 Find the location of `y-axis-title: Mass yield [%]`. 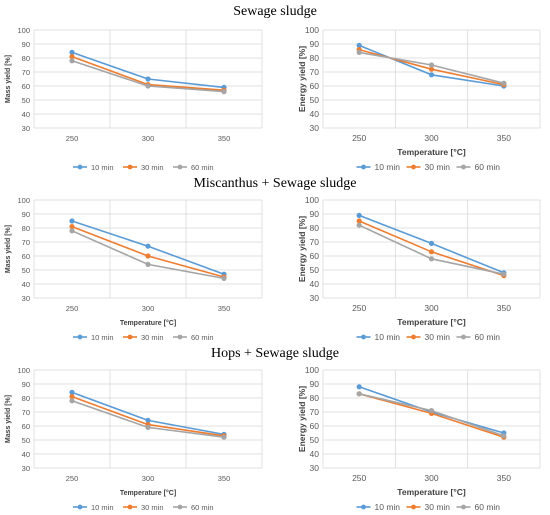

y-axis-title: Mass yield [%] is located at coordinates (8, 249).